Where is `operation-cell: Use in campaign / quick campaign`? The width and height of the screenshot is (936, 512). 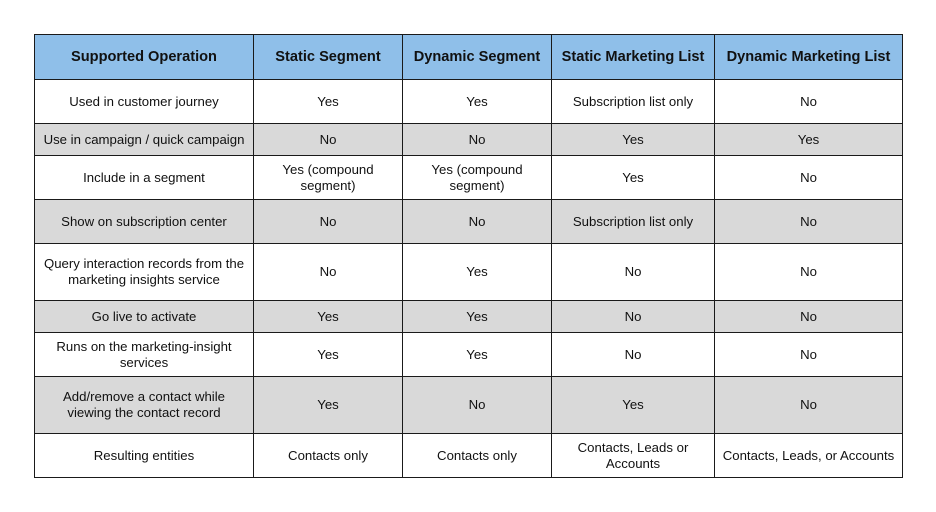
operation-cell: Use in campaign / quick campaign is located at coordinates (144, 139).